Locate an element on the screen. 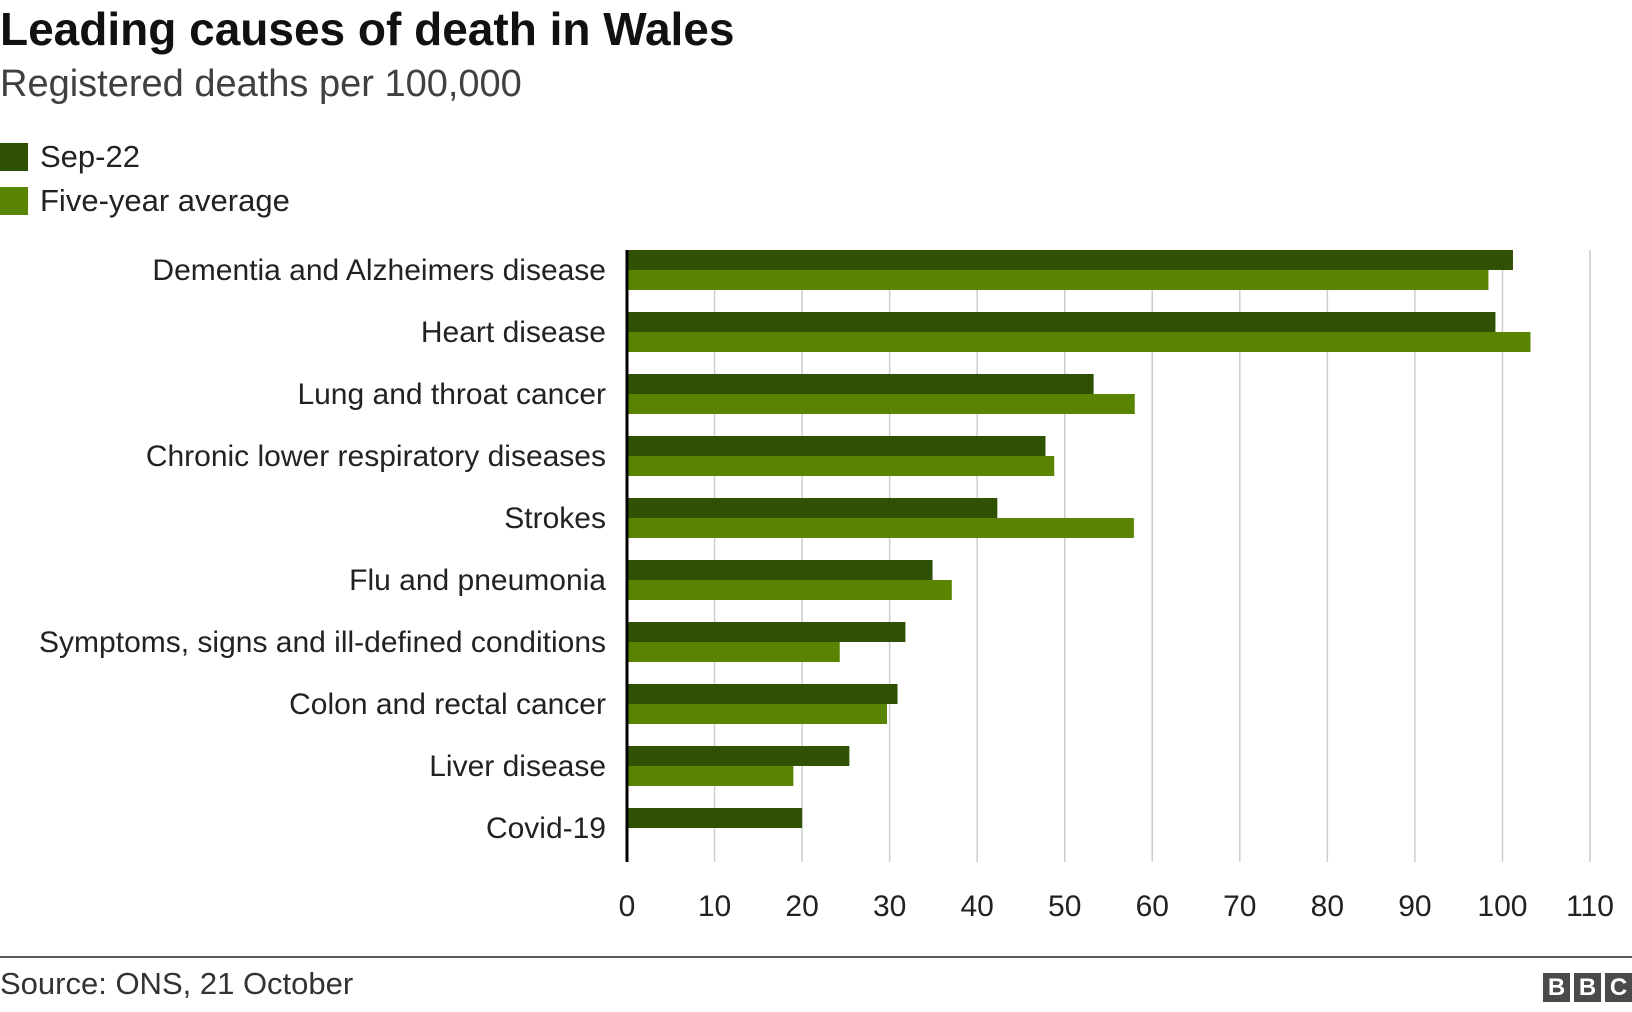 The image size is (1632, 1012). x-tick-label: 40 is located at coordinates (976, 906).